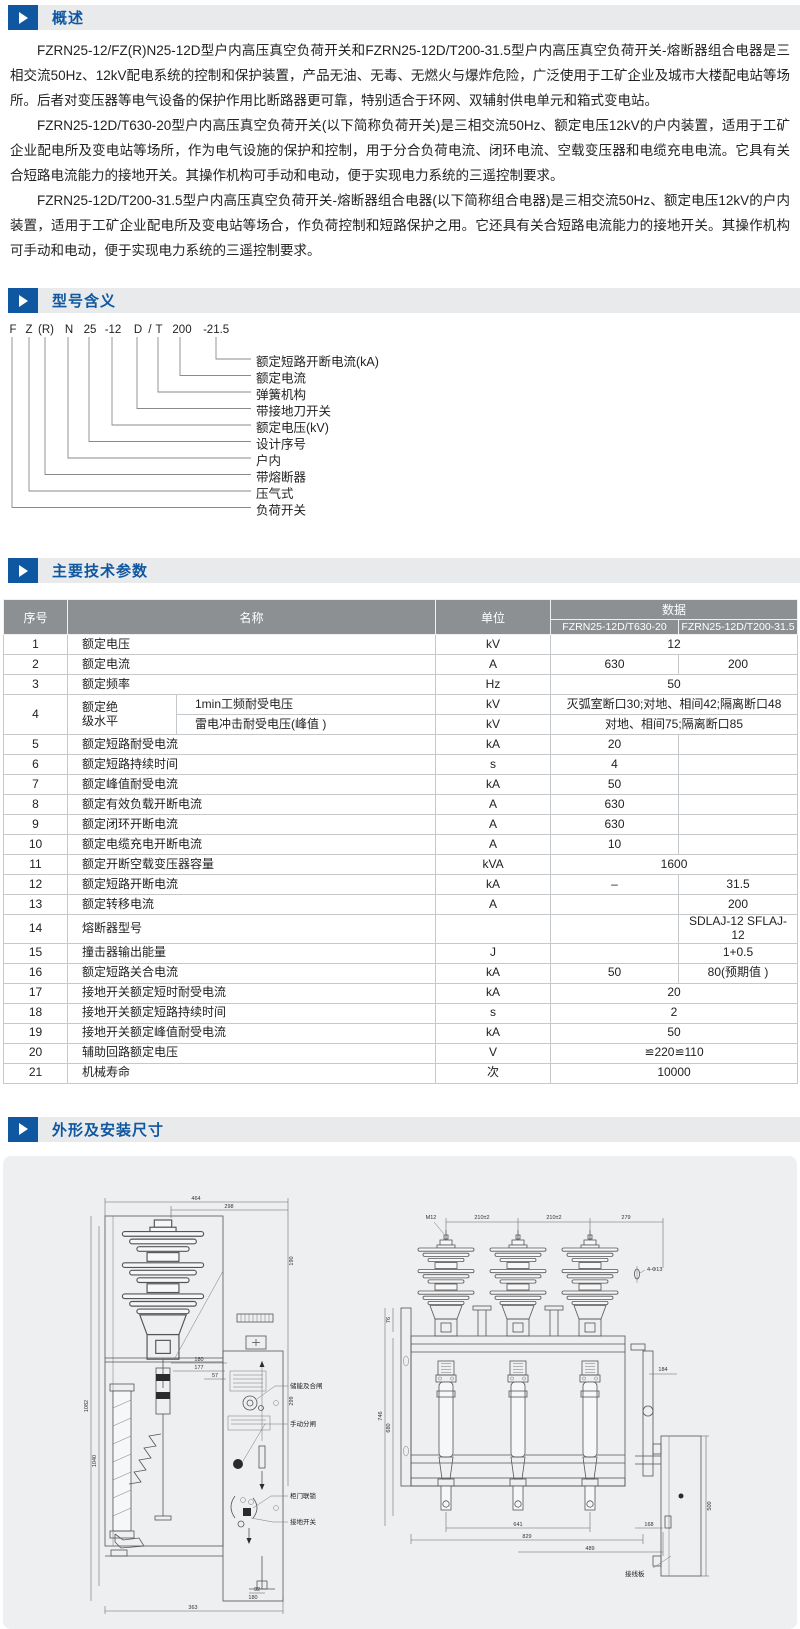  What do you see at coordinates (493, 617) in the screenshot?
I see `col-header-unit: 单位` at bounding box center [493, 617].